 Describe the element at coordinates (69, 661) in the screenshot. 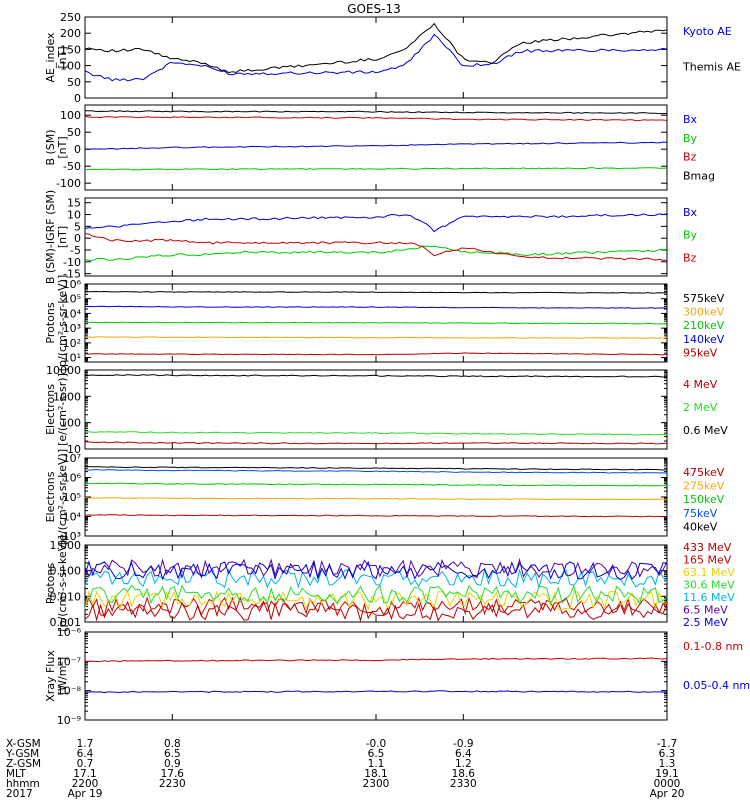

I see `y-tick-label: 10⁻⁷` at that location.